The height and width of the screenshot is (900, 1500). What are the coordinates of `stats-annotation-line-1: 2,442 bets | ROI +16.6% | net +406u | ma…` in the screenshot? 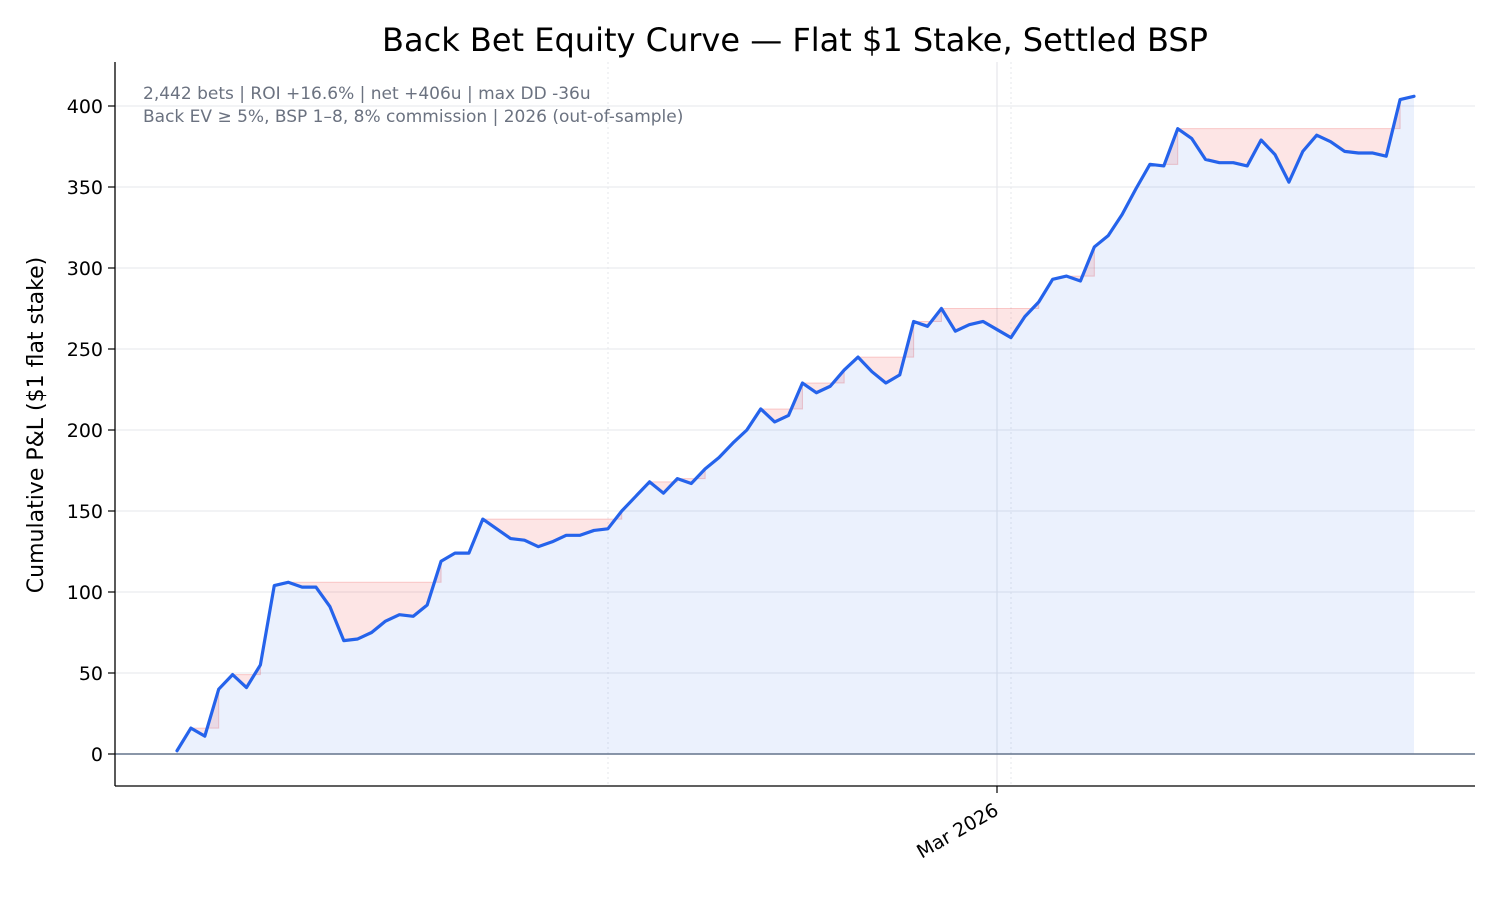 It's located at (367, 94).